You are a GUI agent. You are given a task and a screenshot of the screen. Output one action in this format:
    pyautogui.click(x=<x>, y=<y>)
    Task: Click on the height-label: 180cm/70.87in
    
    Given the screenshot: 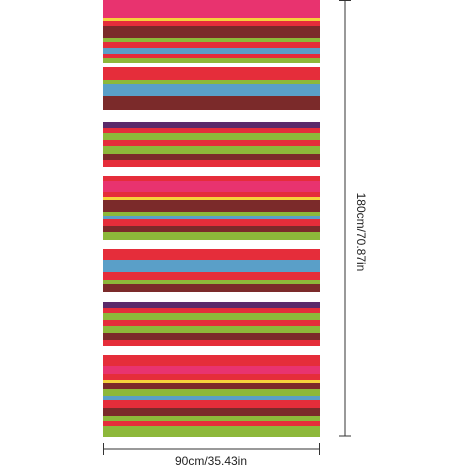 What is the action you would take?
    pyautogui.click(x=361, y=232)
    